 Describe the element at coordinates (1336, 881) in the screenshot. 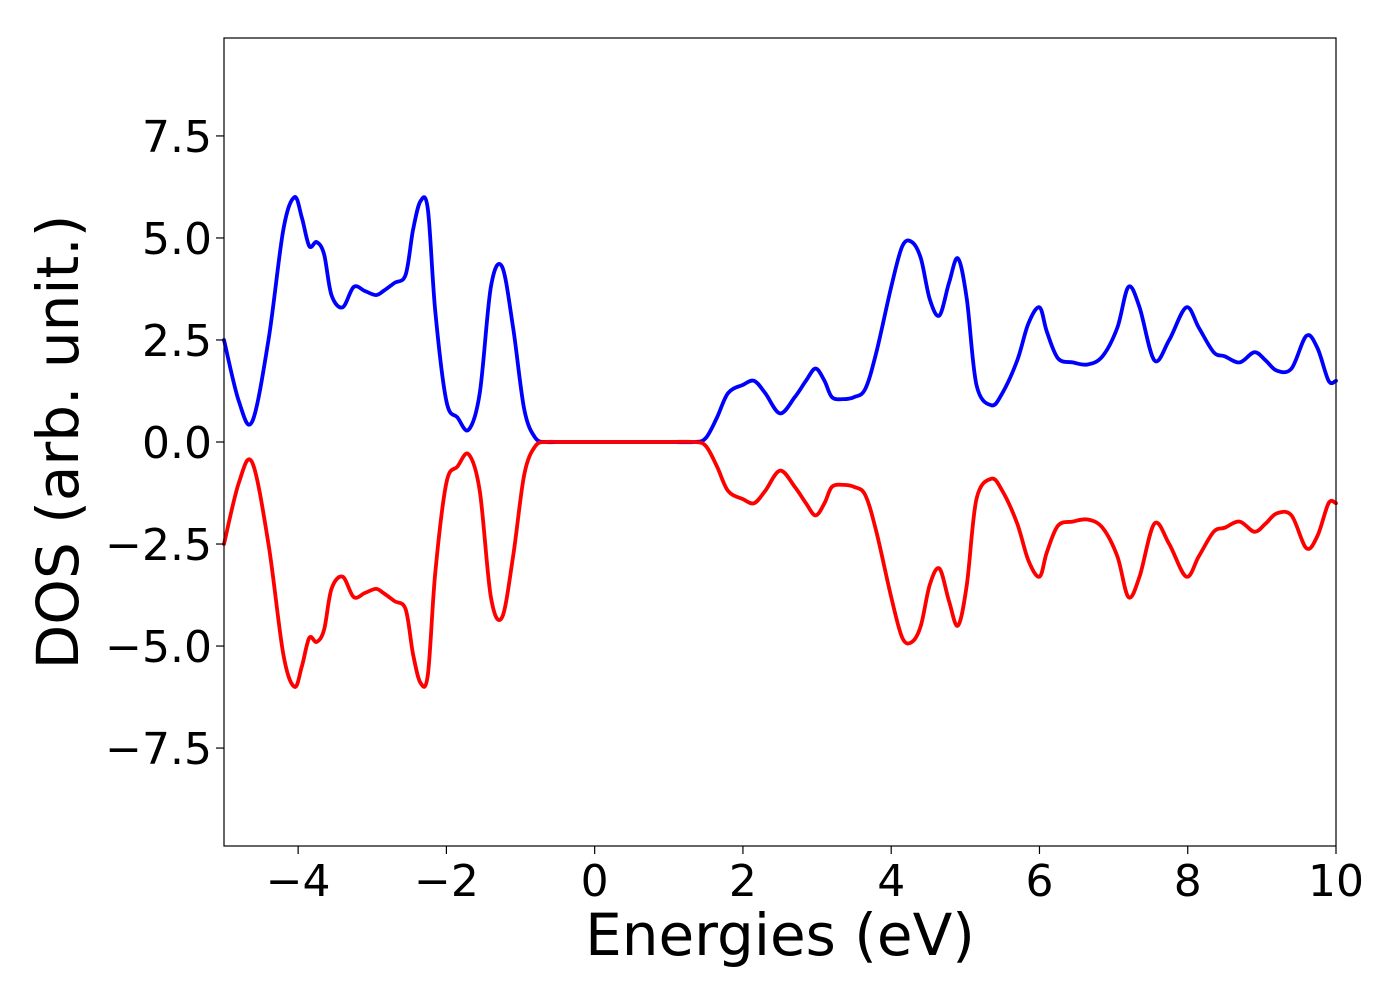

I see `x-tick-label: 10` at that location.